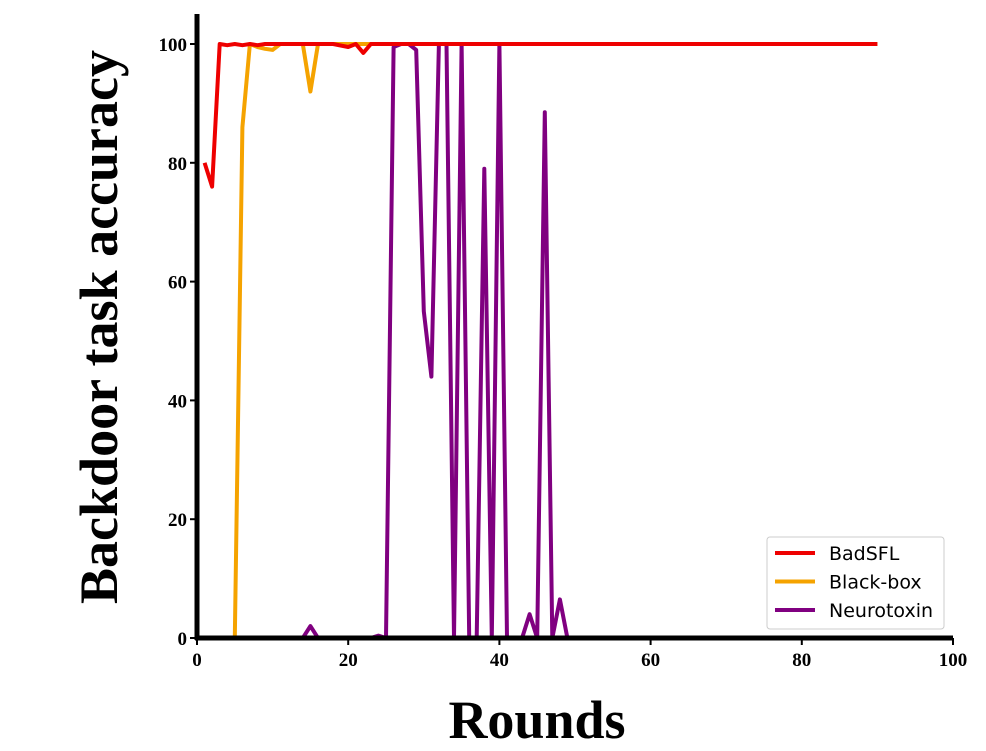 This screenshot has width=986, height=751. What do you see at coordinates (177, 520) in the screenshot?
I see `y-tick-label: 20` at bounding box center [177, 520].